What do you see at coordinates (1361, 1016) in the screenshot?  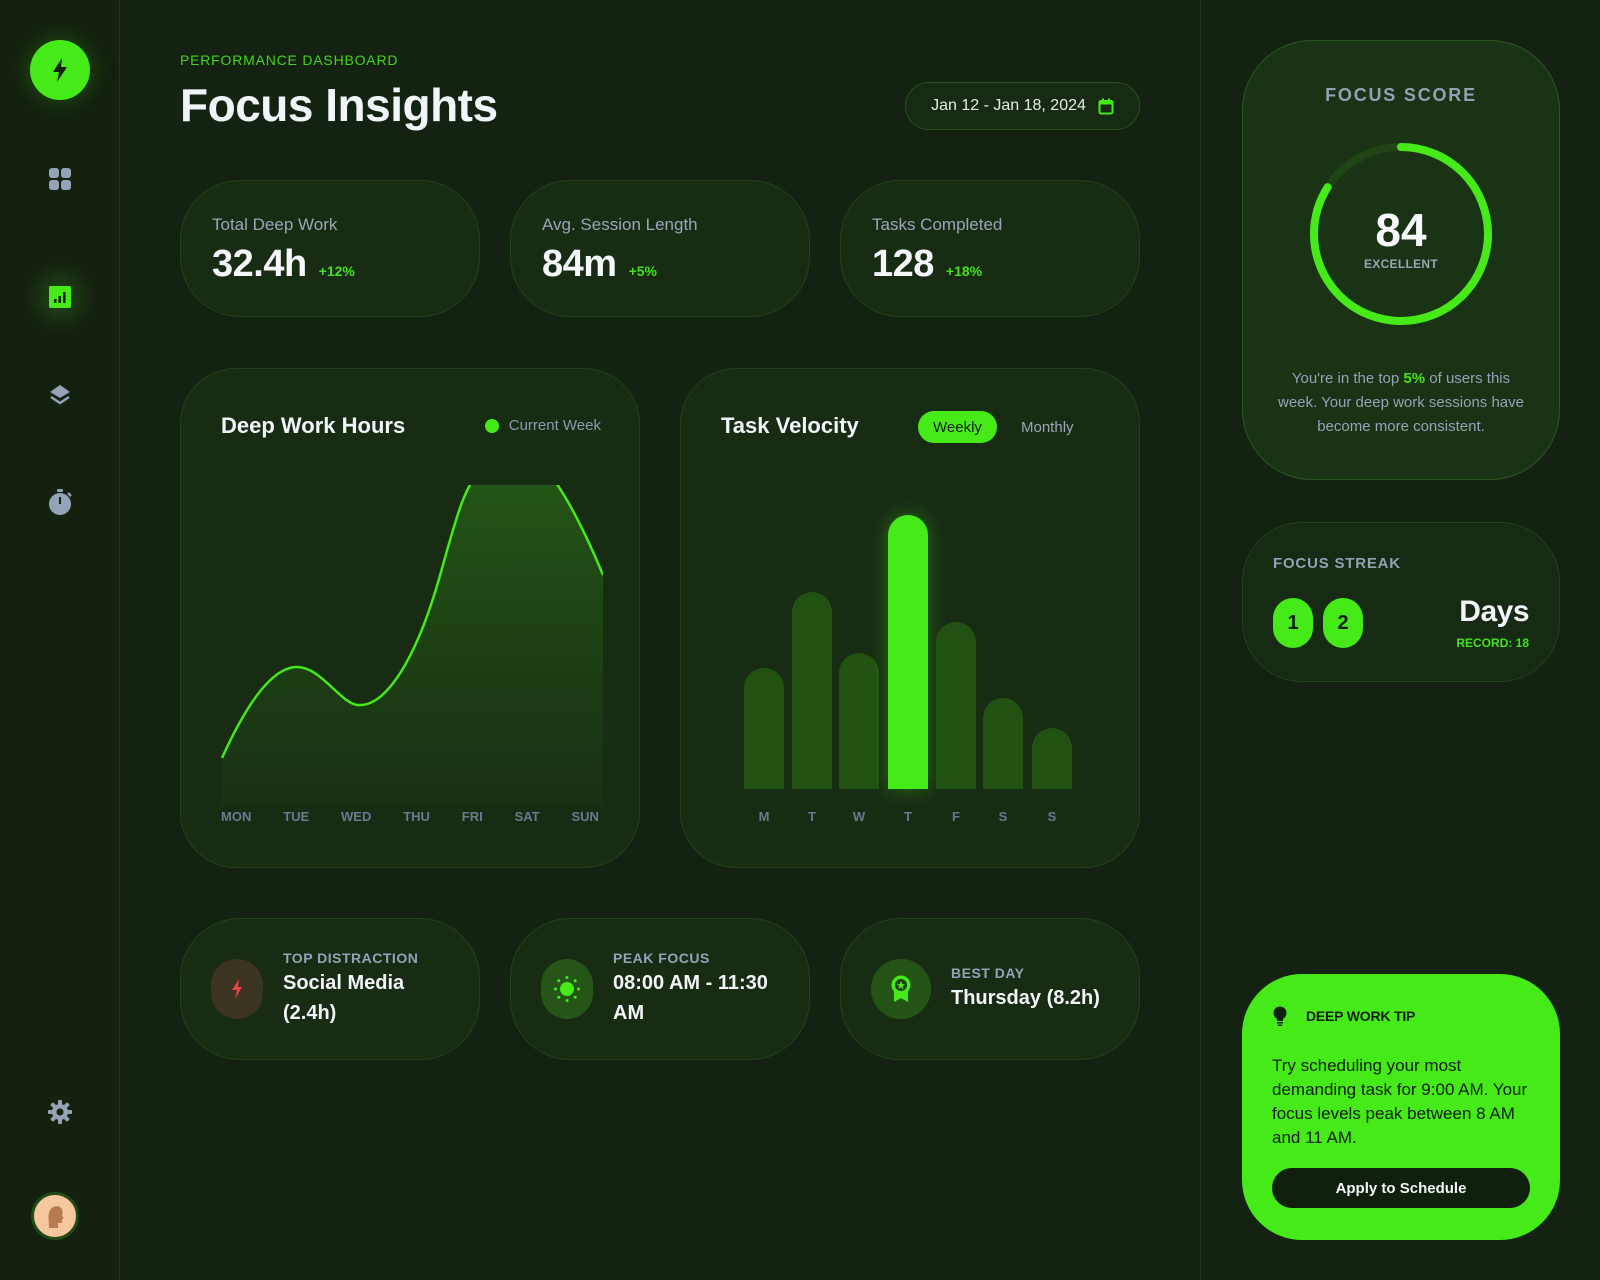 I see `tip-title: DEEP WORK TIP` at bounding box center [1361, 1016].